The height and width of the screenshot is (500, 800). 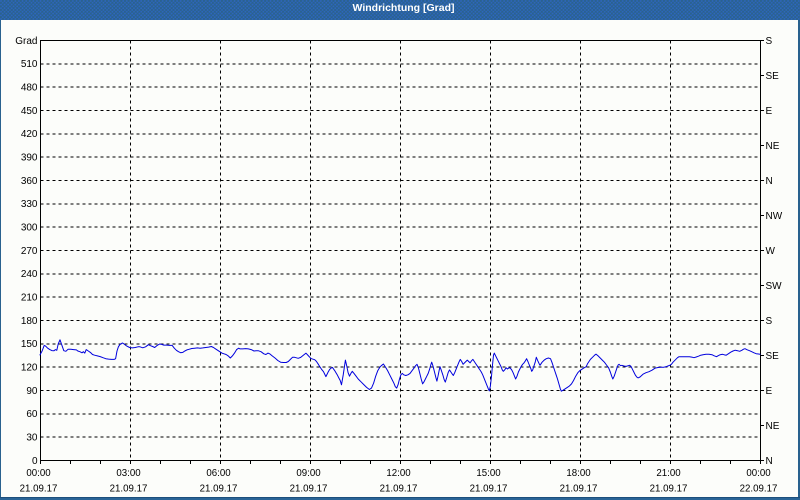 What do you see at coordinates (29, 228) in the screenshot?
I see `svg-text: 300` at bounding box center [29, 228].